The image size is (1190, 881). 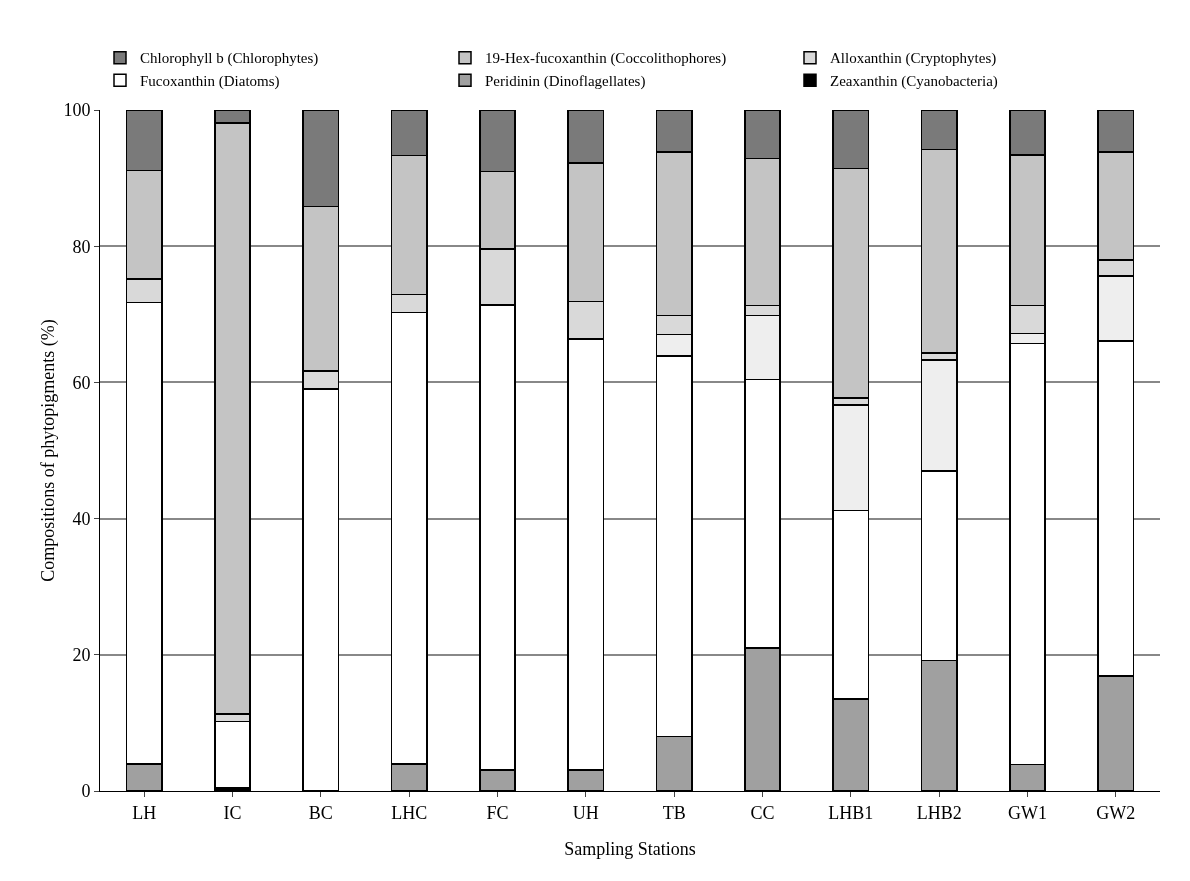 I want to click on x-tick-label: TB, so click(x=674, y=812).